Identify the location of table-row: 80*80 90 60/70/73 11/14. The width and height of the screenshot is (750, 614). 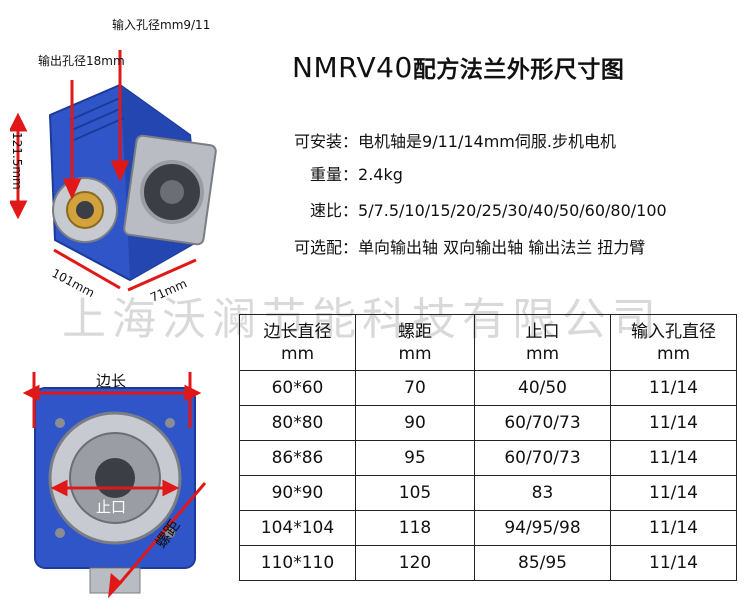
(488, 423).